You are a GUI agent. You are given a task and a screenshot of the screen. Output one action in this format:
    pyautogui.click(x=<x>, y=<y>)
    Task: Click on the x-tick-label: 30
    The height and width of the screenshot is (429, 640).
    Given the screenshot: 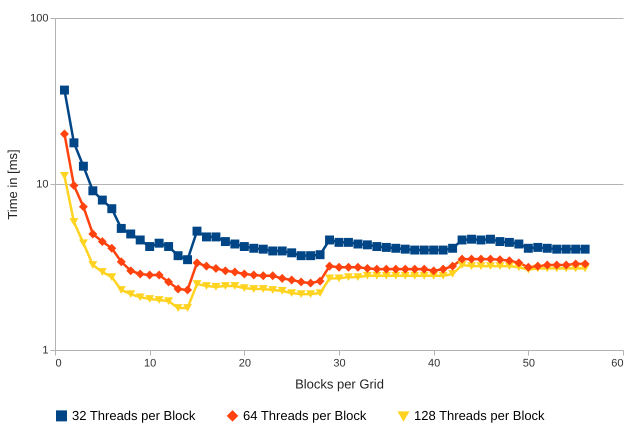 What is the action you would take?
    pyautogui.click(x=339, y=364)
    